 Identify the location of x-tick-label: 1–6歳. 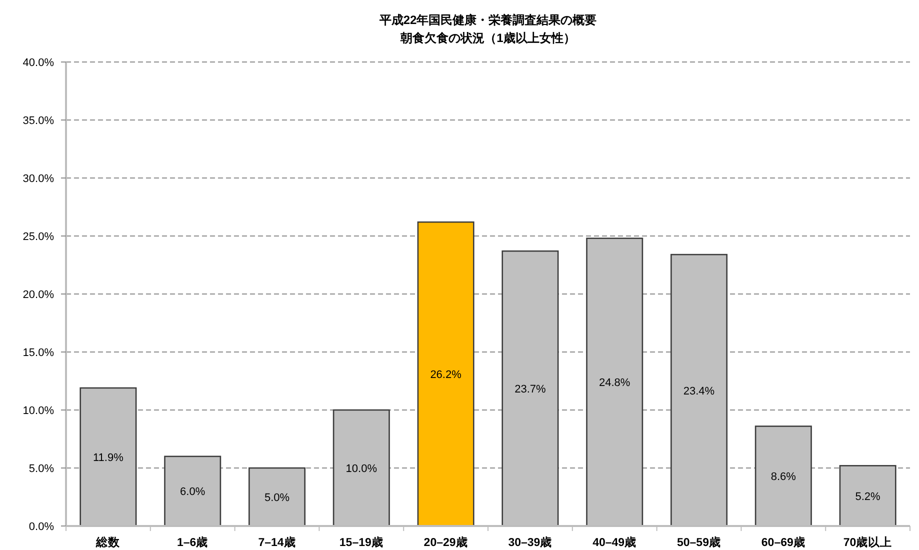
(192, 542).